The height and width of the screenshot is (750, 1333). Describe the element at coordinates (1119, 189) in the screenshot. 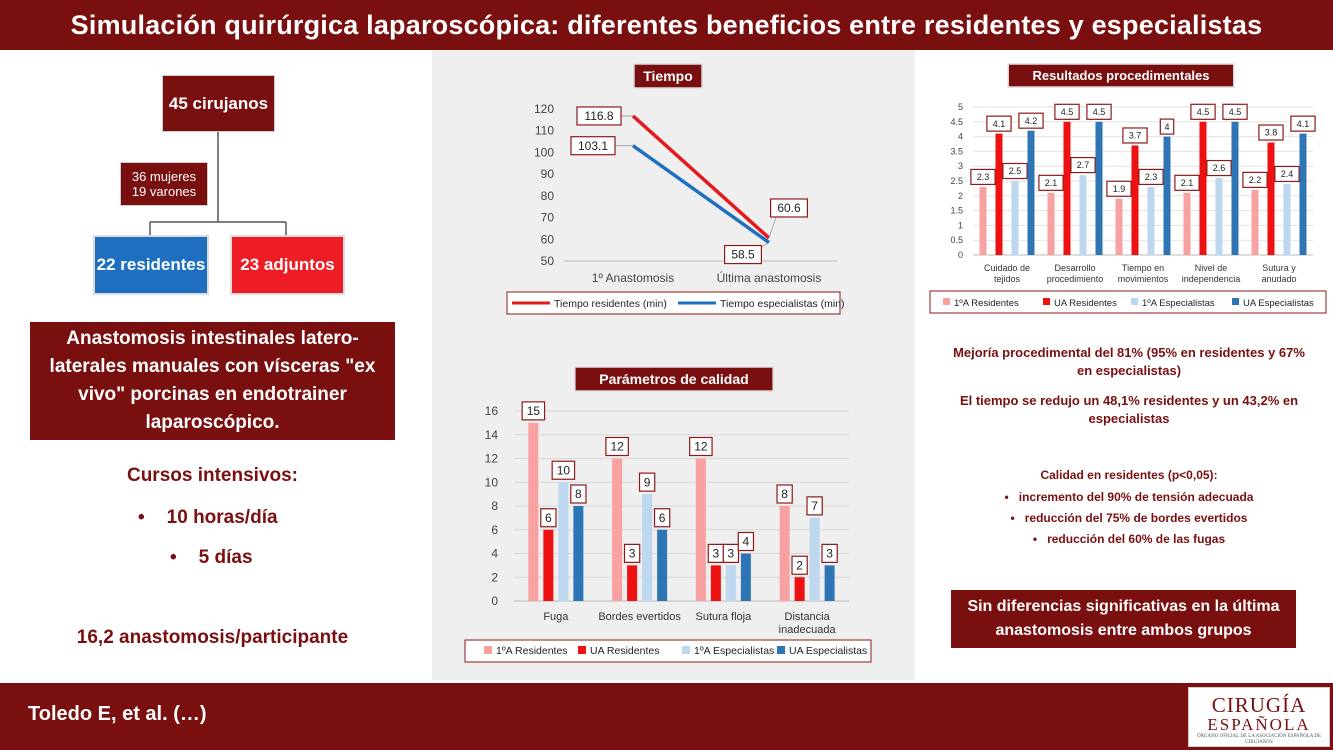

I see `procedure-data-label: 1.9` at that location.